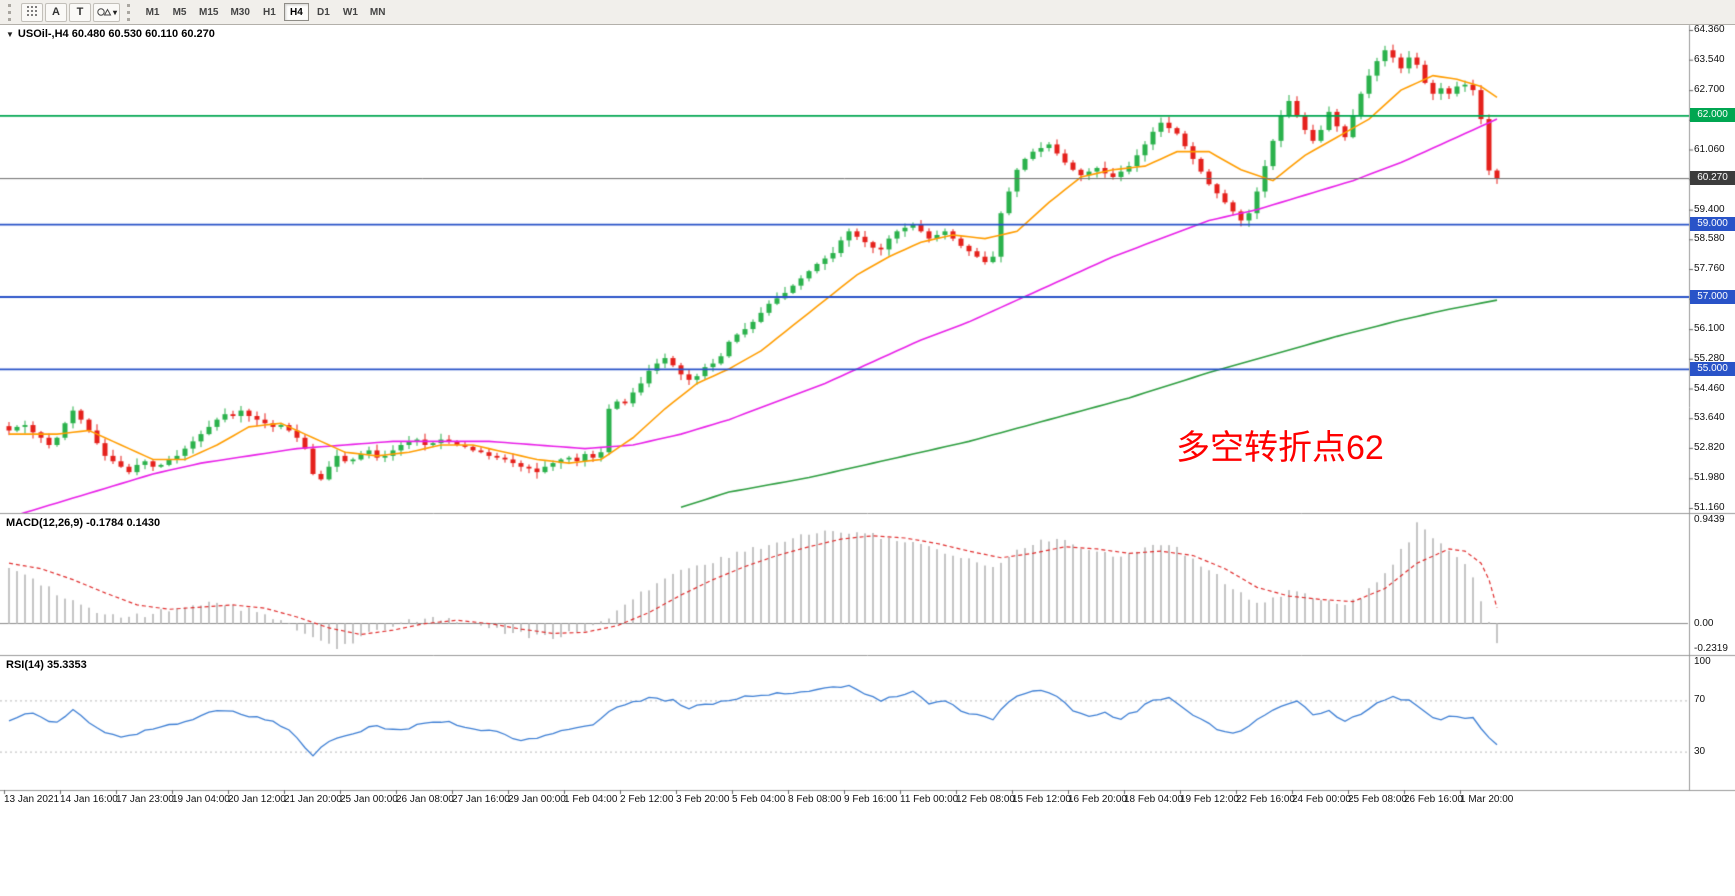 Image resolution: width=1735 pixels, height=896 pixels. I want to click on timeframe-button-m15: M15, so click(209, 12).